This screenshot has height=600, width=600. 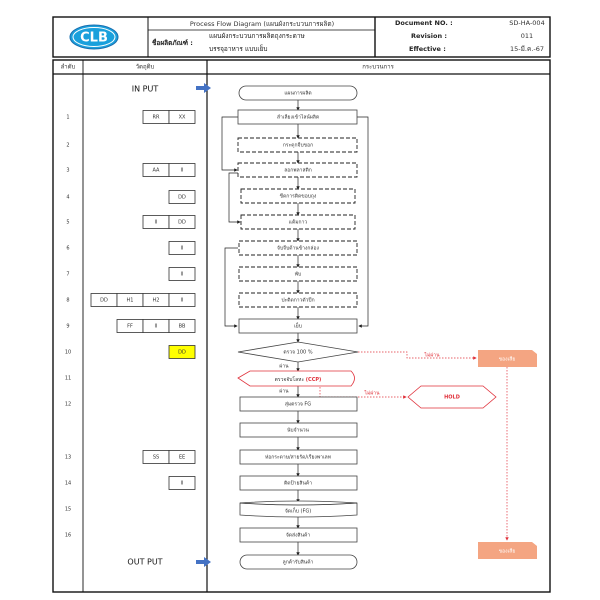 What do you see at coordinates (298, 511) in the screenshot?
I see `svg-text: จัดเก็บ (FG)` at bounding box center [298, 511].